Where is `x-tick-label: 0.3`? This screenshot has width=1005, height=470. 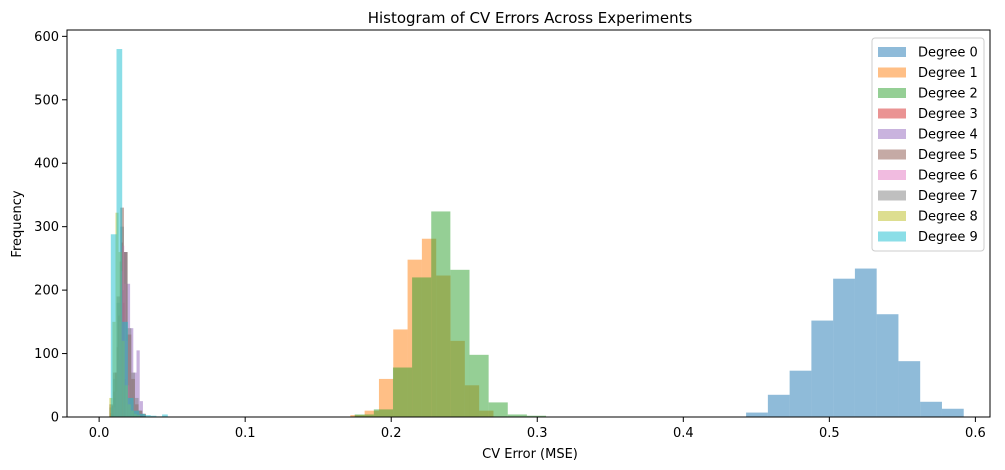 x-tick-label: 0.3 is located at coordinates (537, 433).